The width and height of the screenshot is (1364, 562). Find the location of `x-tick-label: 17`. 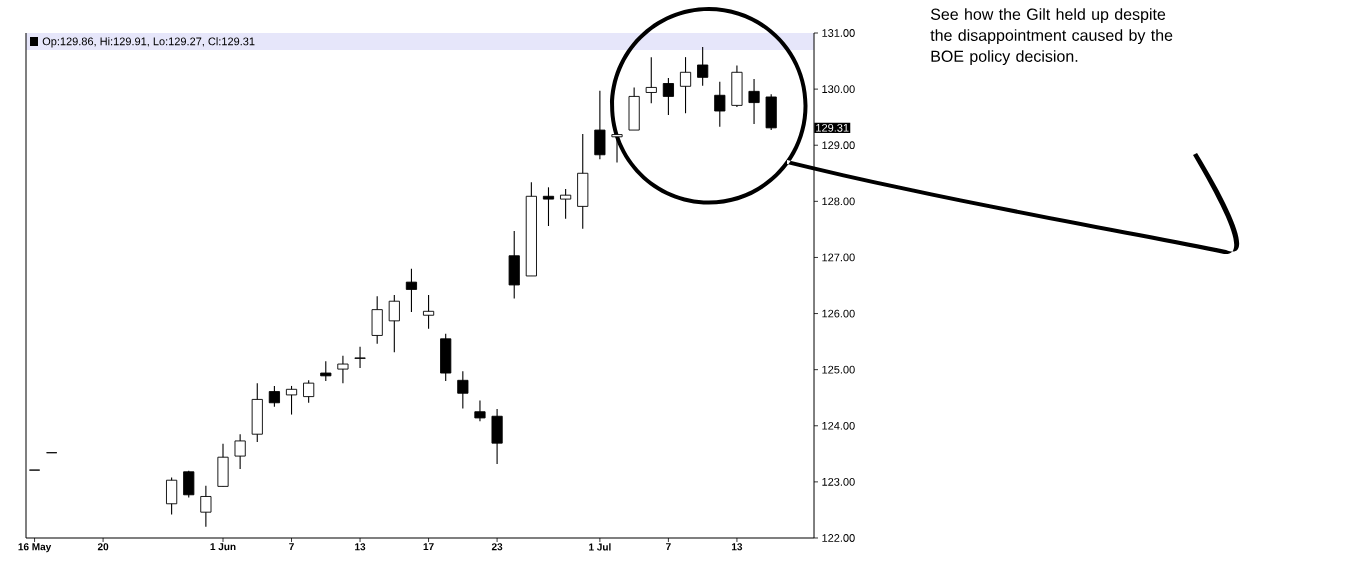

x-tick-label: 17 is located at coordinates (428, 547).